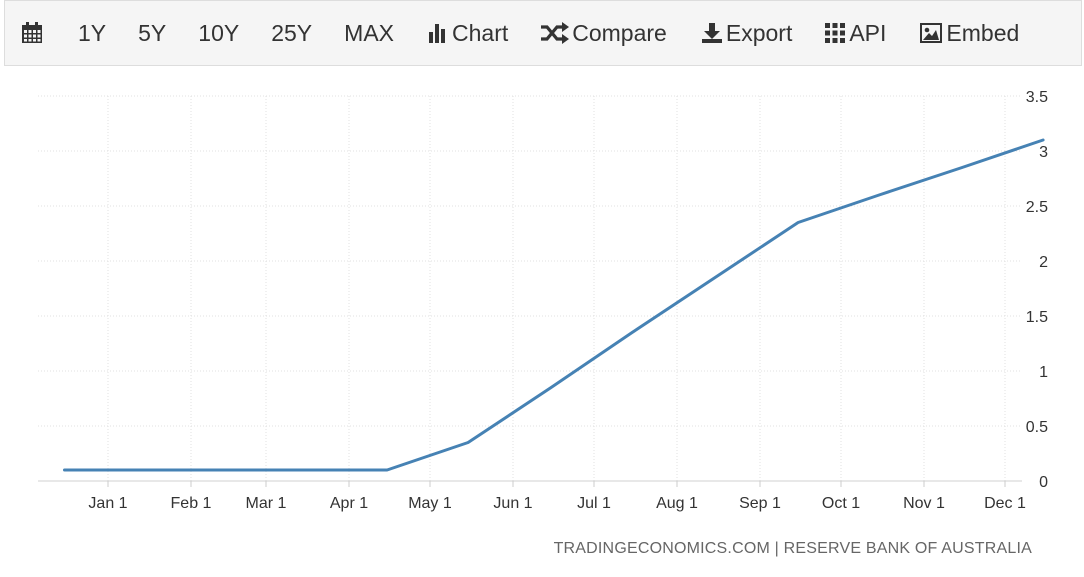  I want to click on y-axis: 0 0.5 1 1.5 2 2.5 3 3.5, so click(1037, 290).